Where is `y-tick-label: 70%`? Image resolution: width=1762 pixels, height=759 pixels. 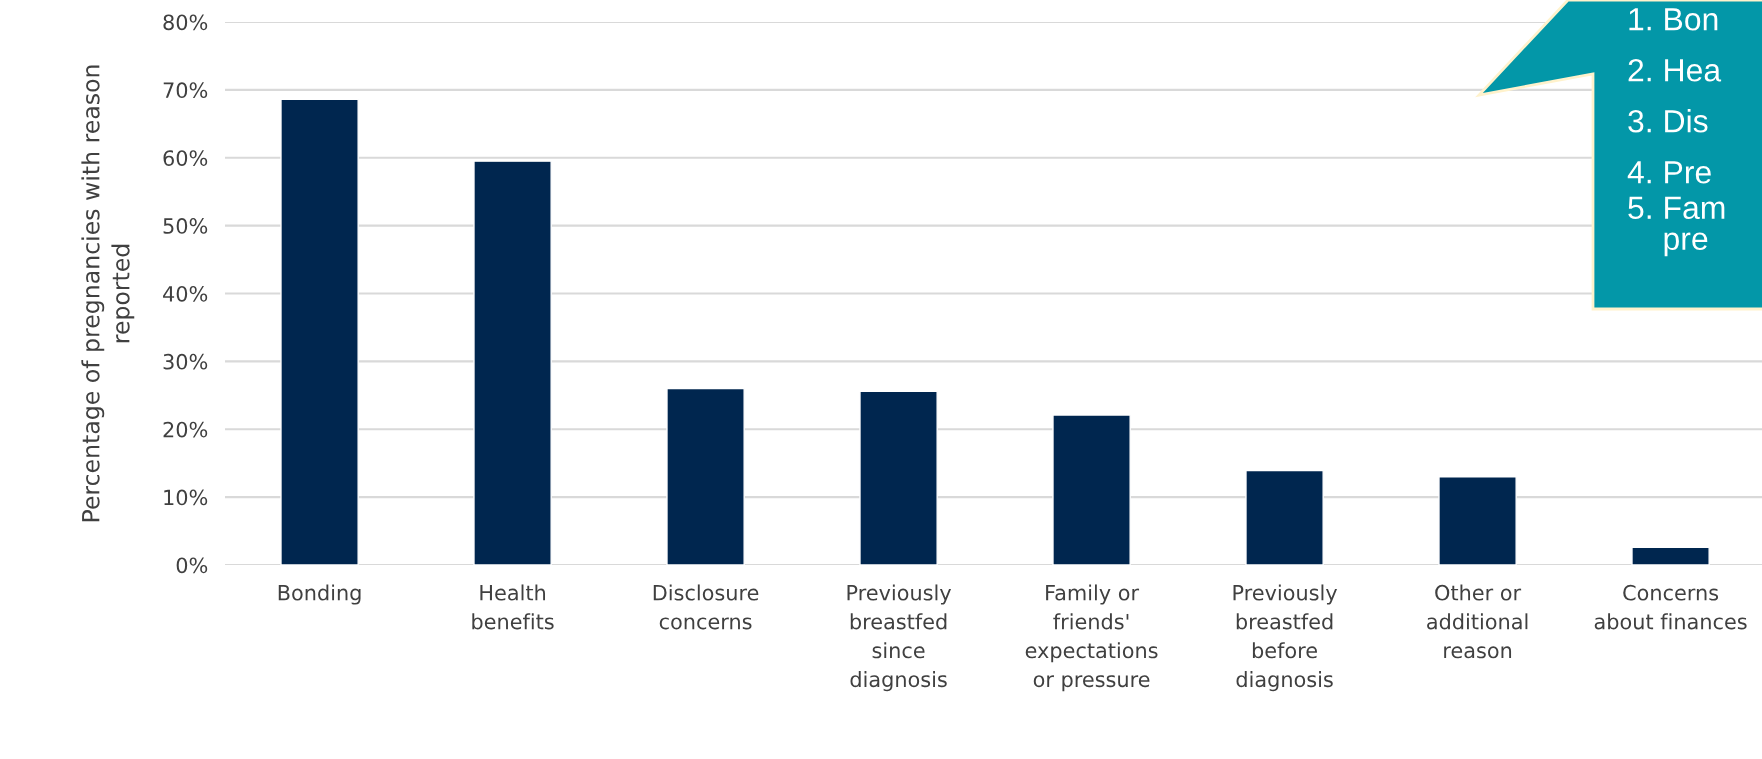 y-tick-label: 70% is located at coordinates (185, 90).